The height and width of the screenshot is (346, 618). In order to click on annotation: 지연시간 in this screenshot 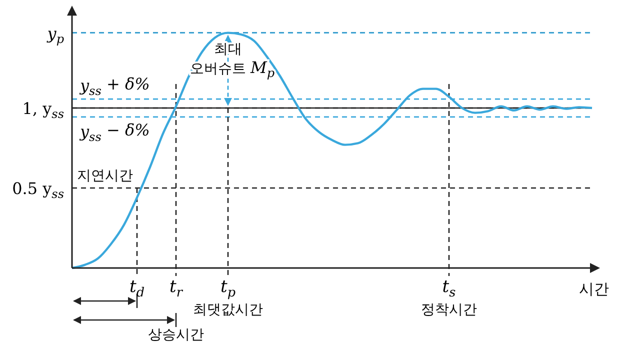, I will do `click(105, 176)`.